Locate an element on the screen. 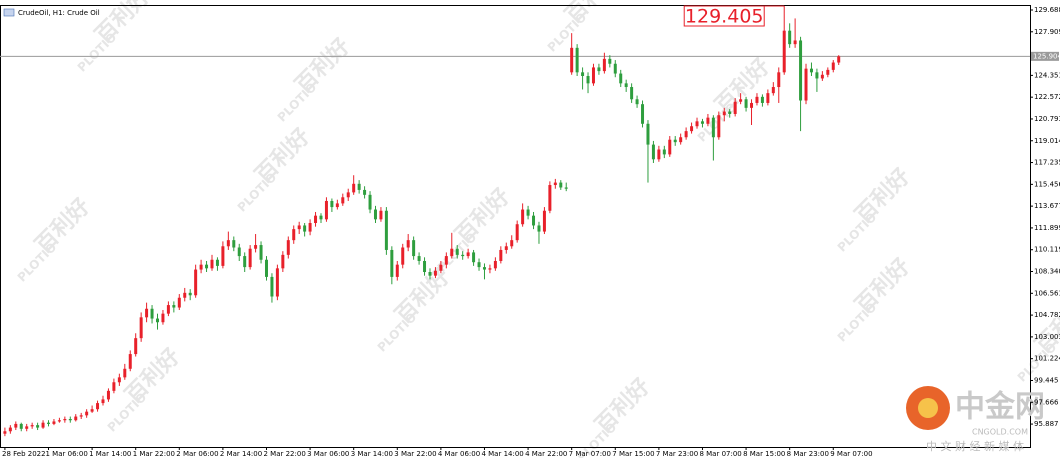 This screenshot has height=462, width=1060. x-tick-label: 9 Mar 07:00 is located at coordinates (851, 454).